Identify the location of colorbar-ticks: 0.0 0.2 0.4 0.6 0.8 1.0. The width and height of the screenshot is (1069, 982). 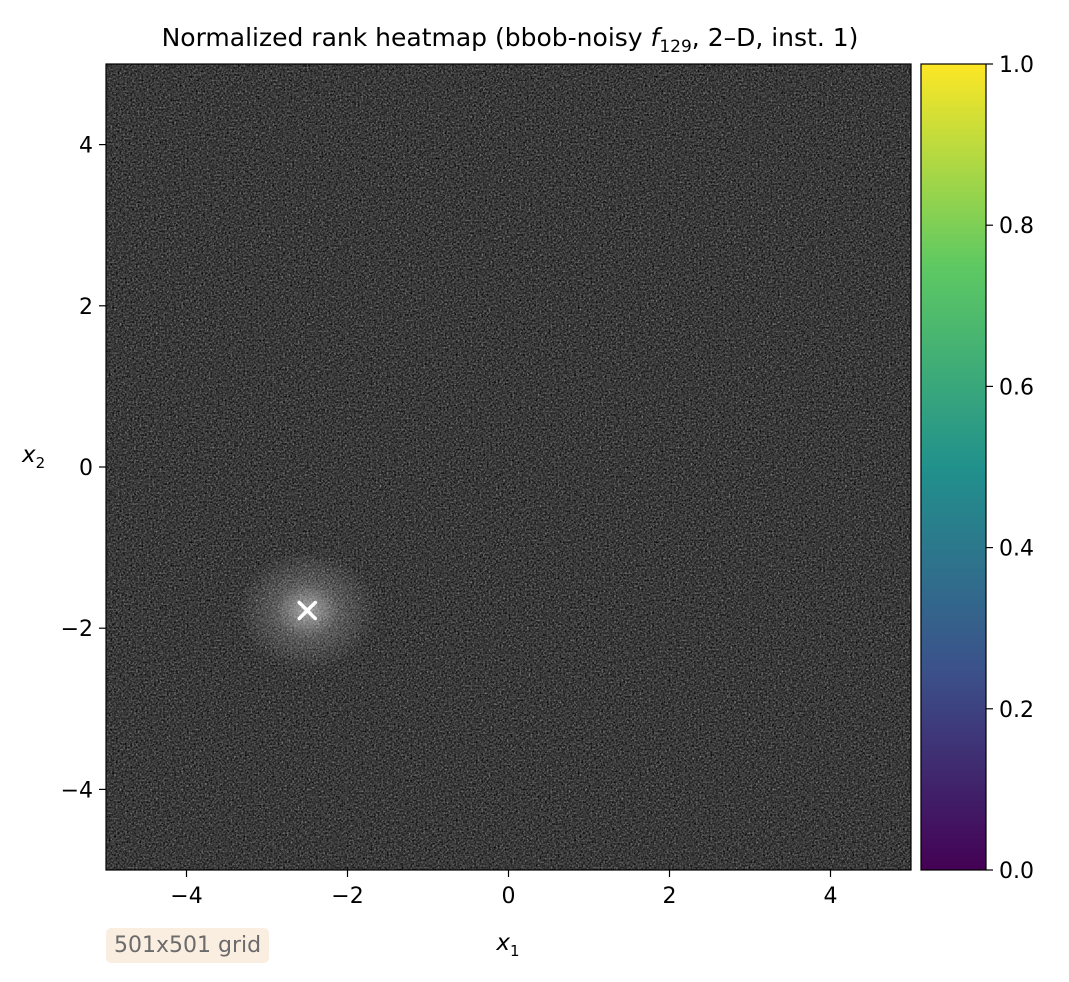
(1010, 468).